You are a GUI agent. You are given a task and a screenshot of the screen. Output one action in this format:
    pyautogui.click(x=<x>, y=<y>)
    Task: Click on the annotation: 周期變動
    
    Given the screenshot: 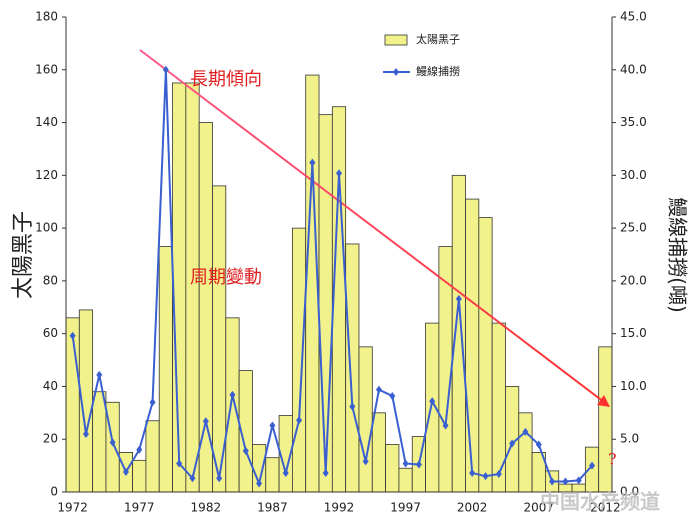 What is the action you would take?
    pyautogui.click(x=226, y=277)
    